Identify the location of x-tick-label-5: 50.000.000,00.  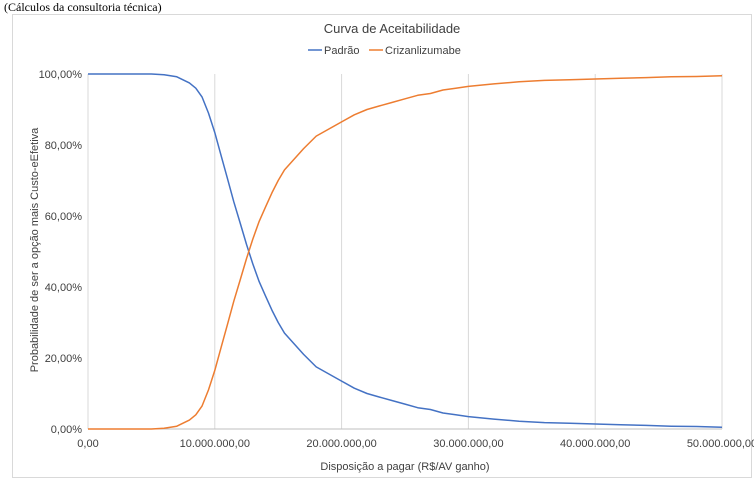
(720, 444).